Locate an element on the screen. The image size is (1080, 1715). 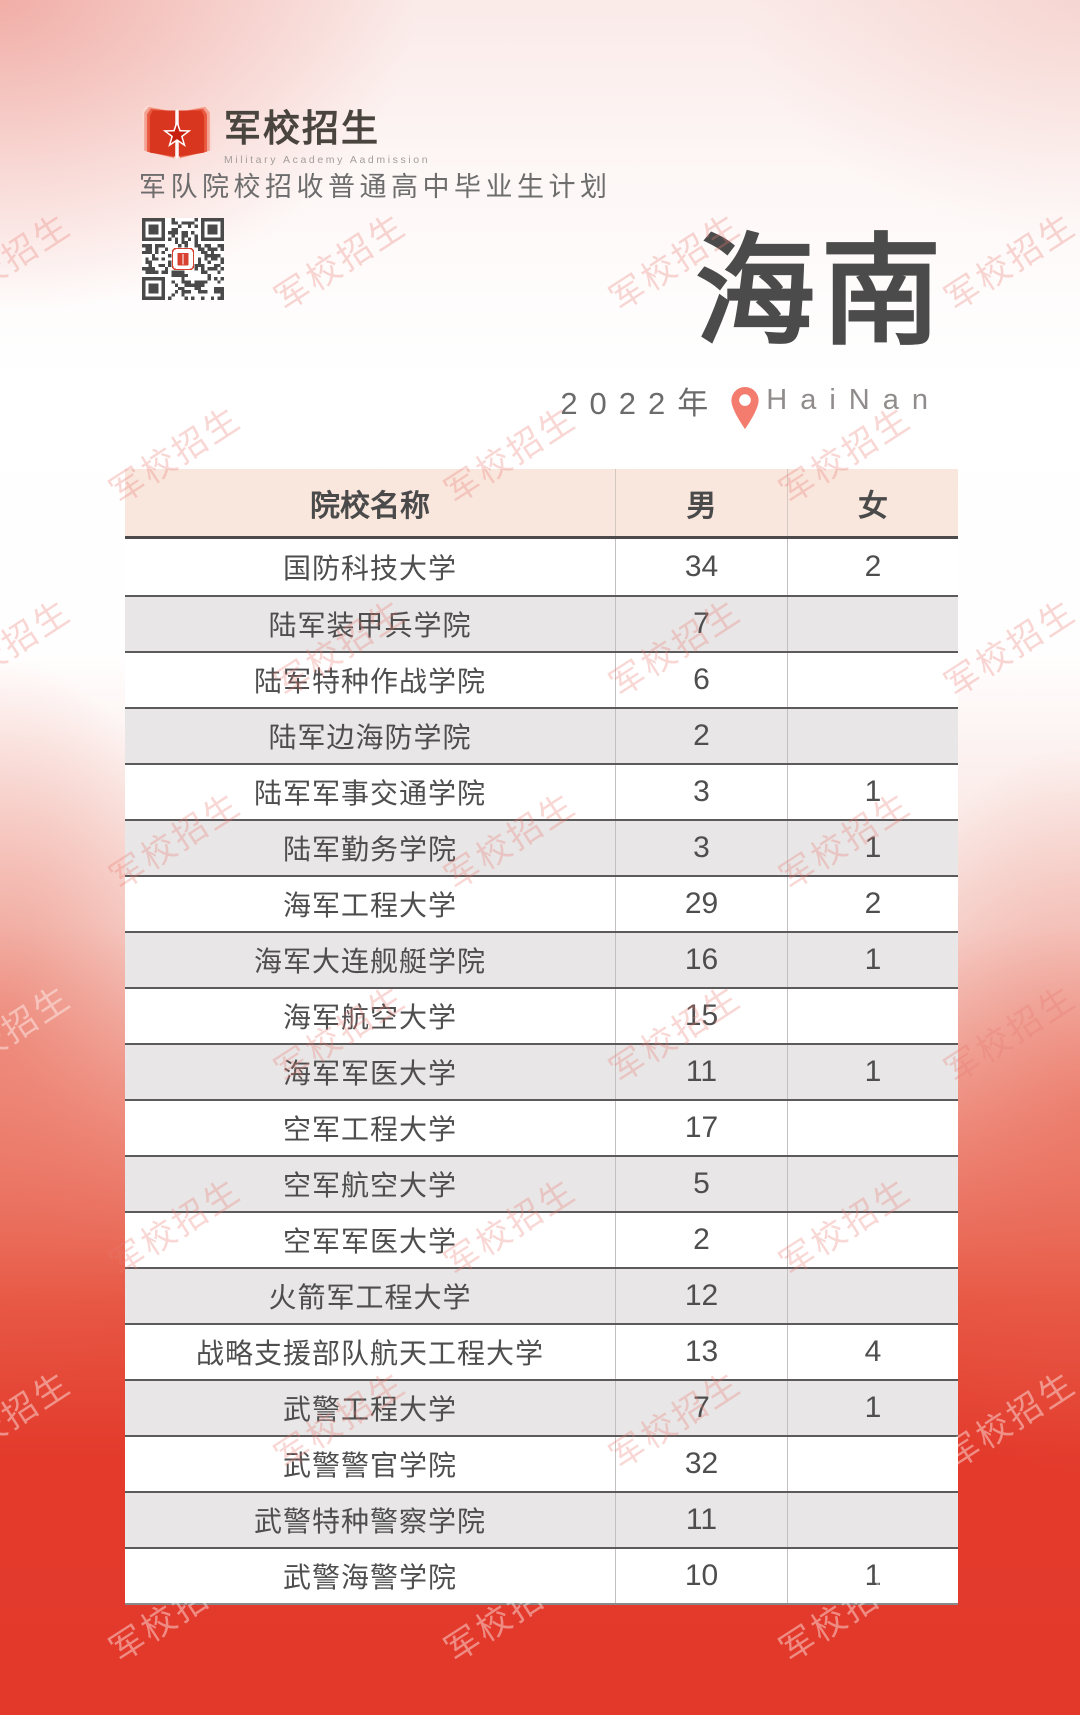
table-row: 陆军特种作战学院 6 is located at coordinates (541, 679).